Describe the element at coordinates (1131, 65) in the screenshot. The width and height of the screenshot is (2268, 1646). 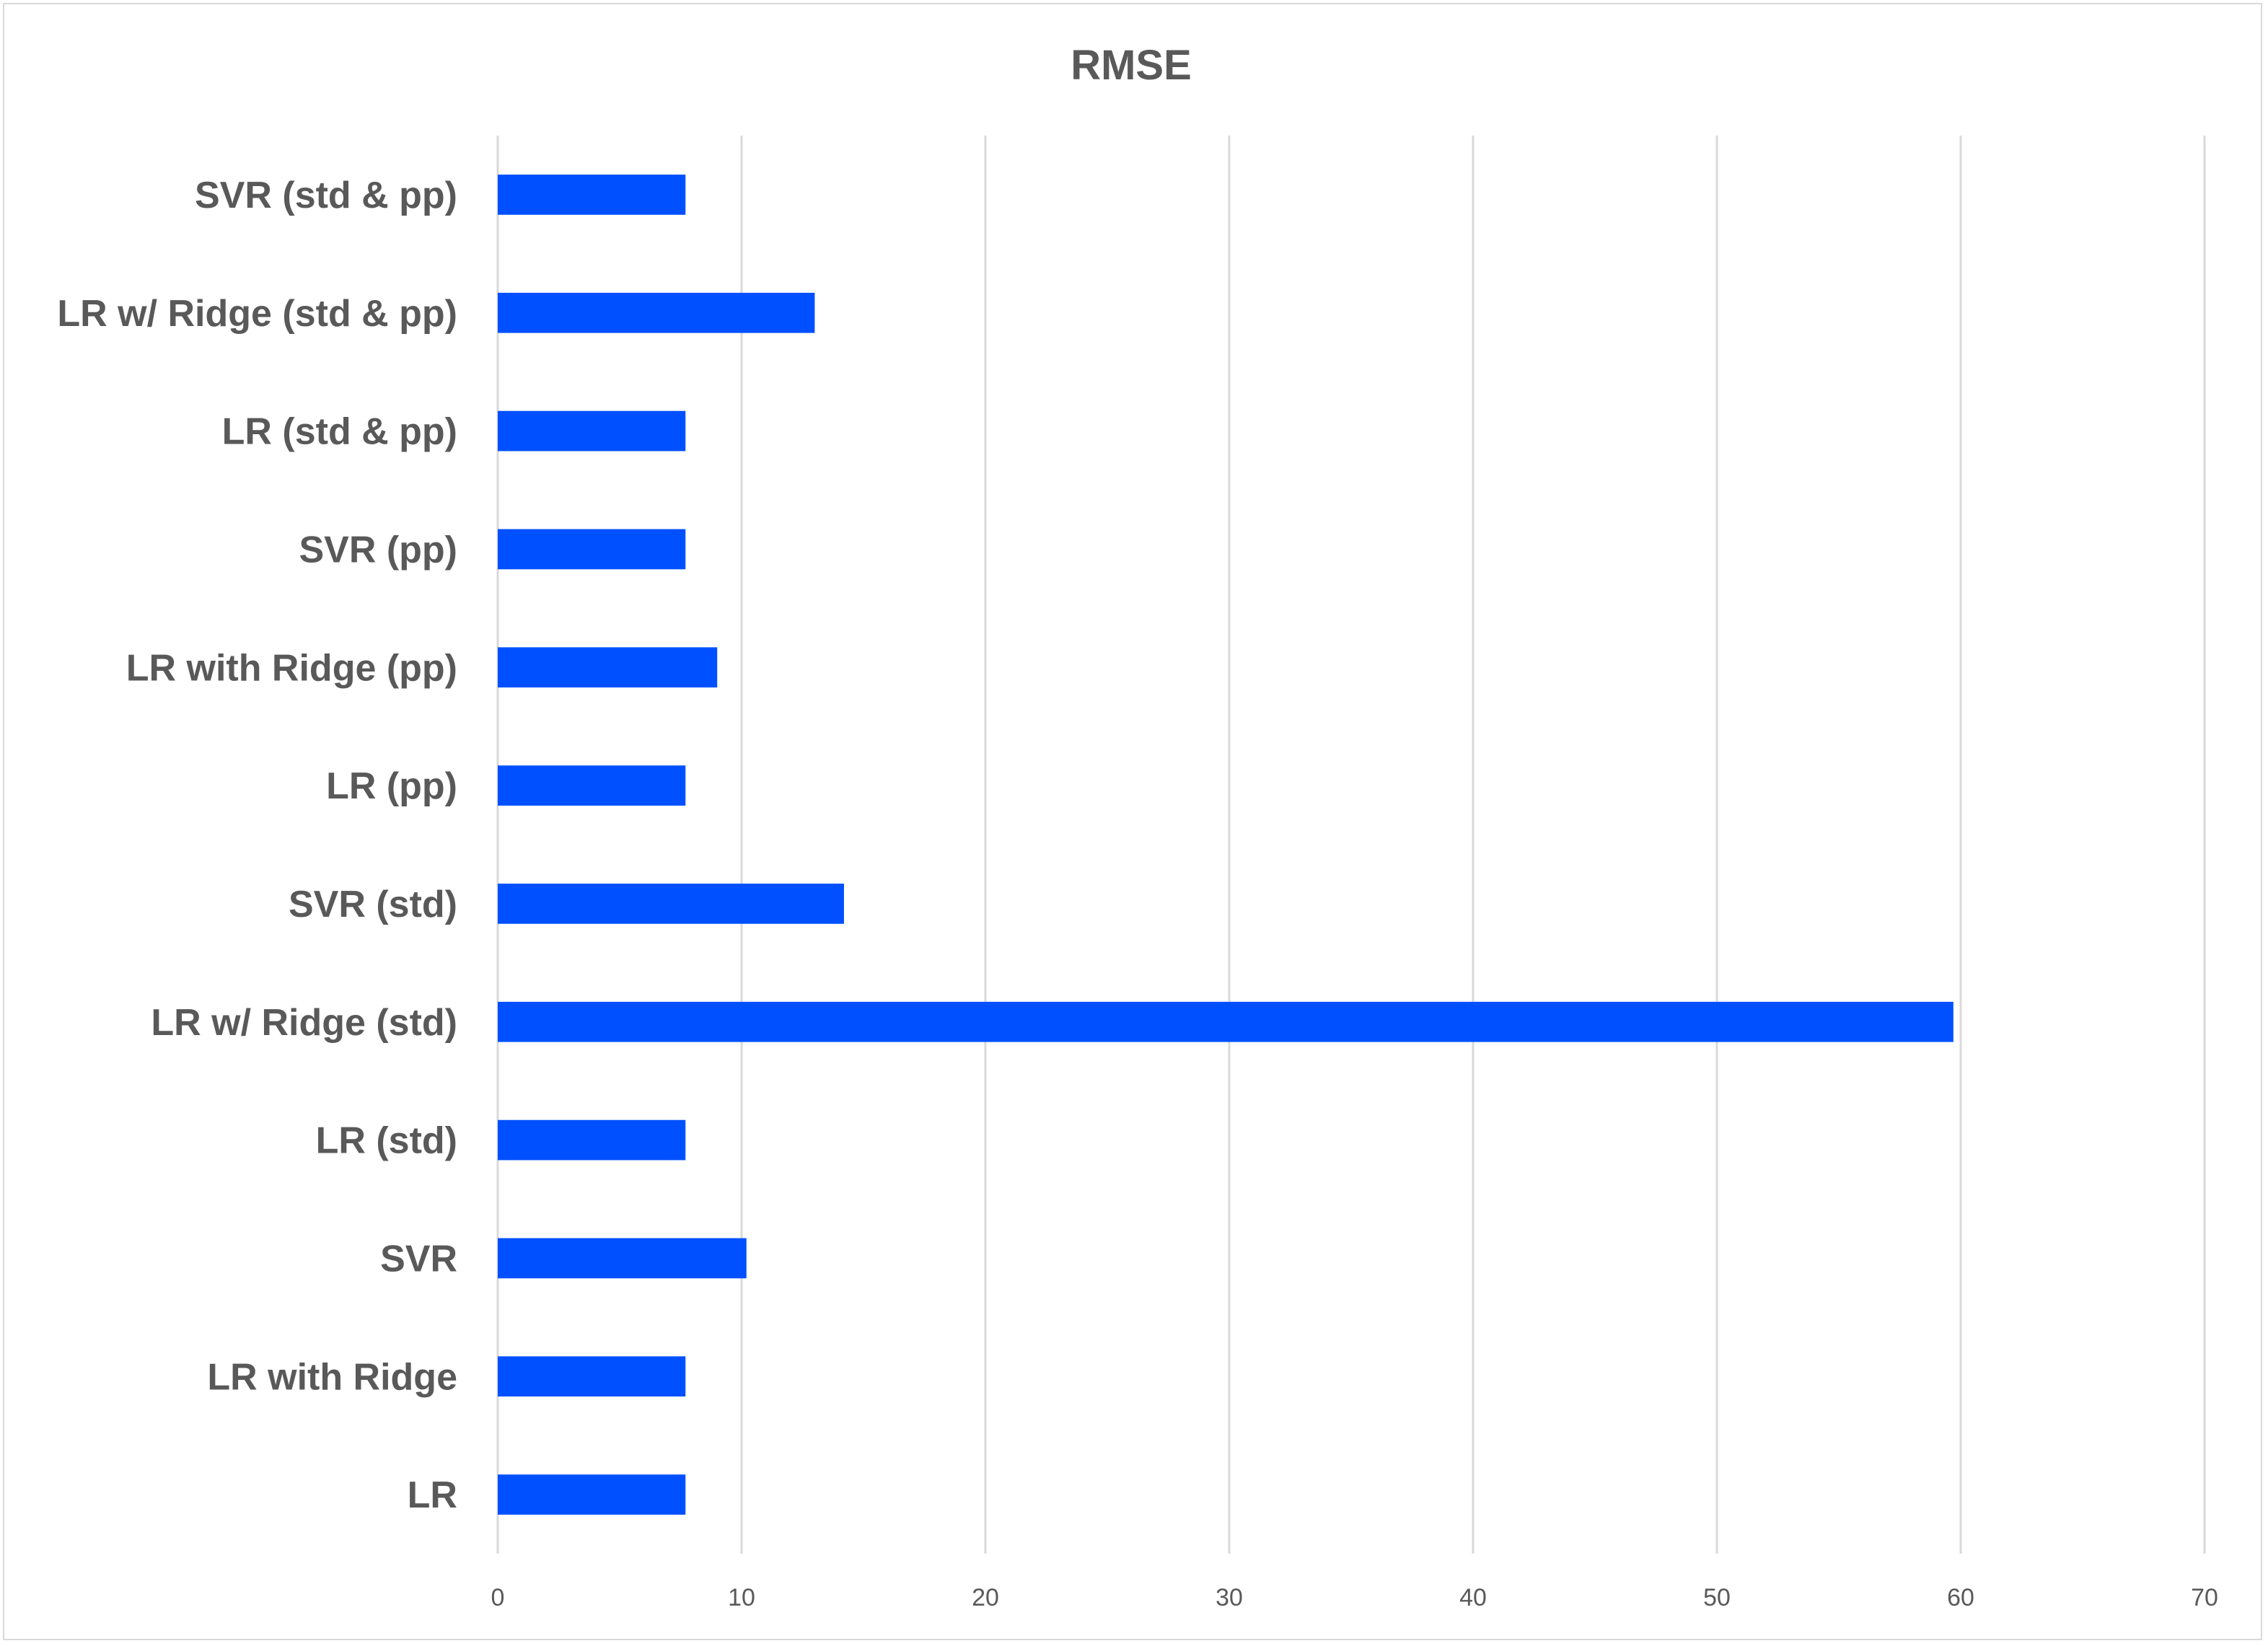
I see `chart-title: RMSE` at that location.